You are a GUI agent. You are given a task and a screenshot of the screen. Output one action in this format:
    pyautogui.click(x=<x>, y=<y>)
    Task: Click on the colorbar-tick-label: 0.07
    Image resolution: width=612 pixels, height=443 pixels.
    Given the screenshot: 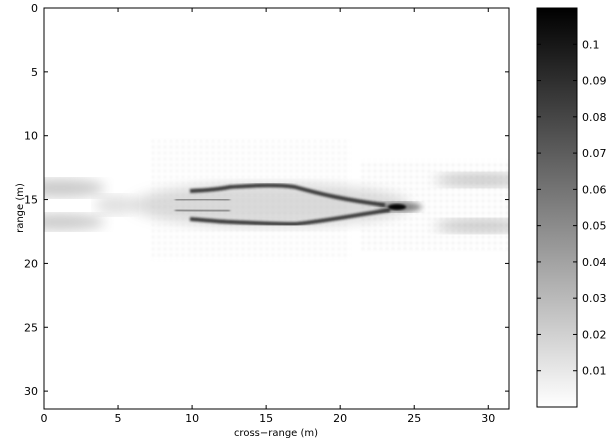 What is the action you would take?
    pyautogui.click(x=594, y=153)
    